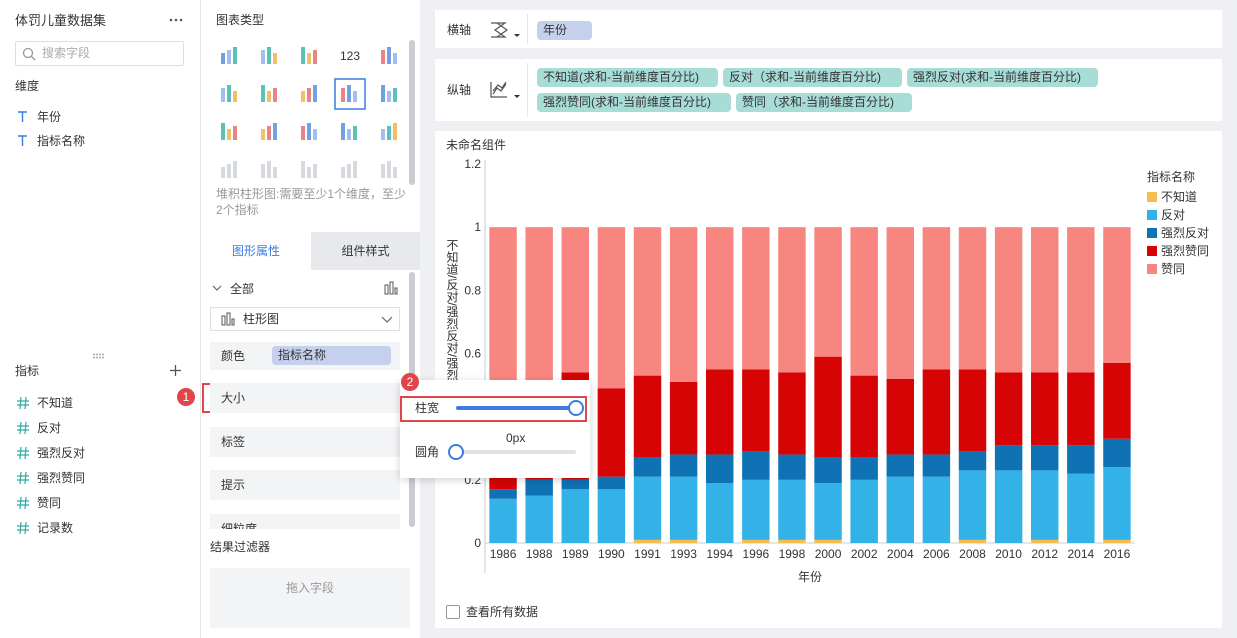 Image resolution: width=1237 pixels, height=638 pixels. What do you see at coordinates (61, 141) in the screenshot?
I see `dimension-field: 指标名称` at bounding box center [61, 141].